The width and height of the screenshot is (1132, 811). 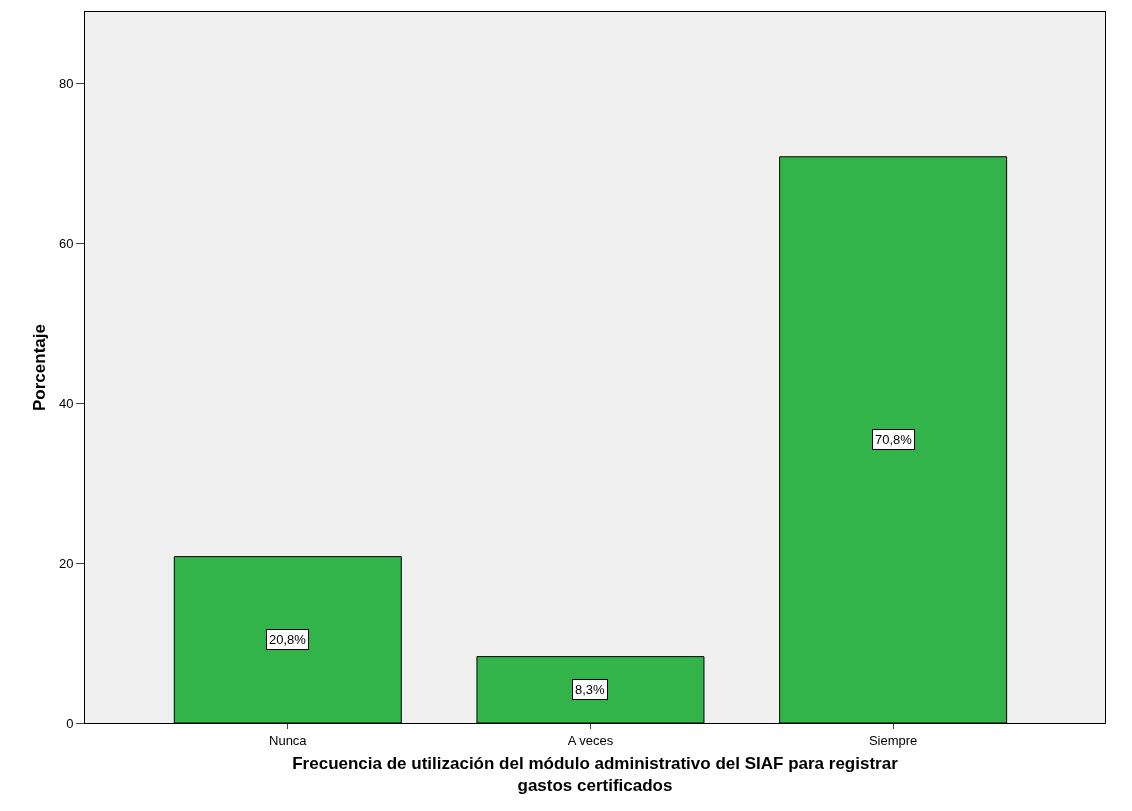 What do you see at coordinates (40, 367) in the screenshot?
I see `y-axis-title: Porcentaje` at bounding box center [40, 367].